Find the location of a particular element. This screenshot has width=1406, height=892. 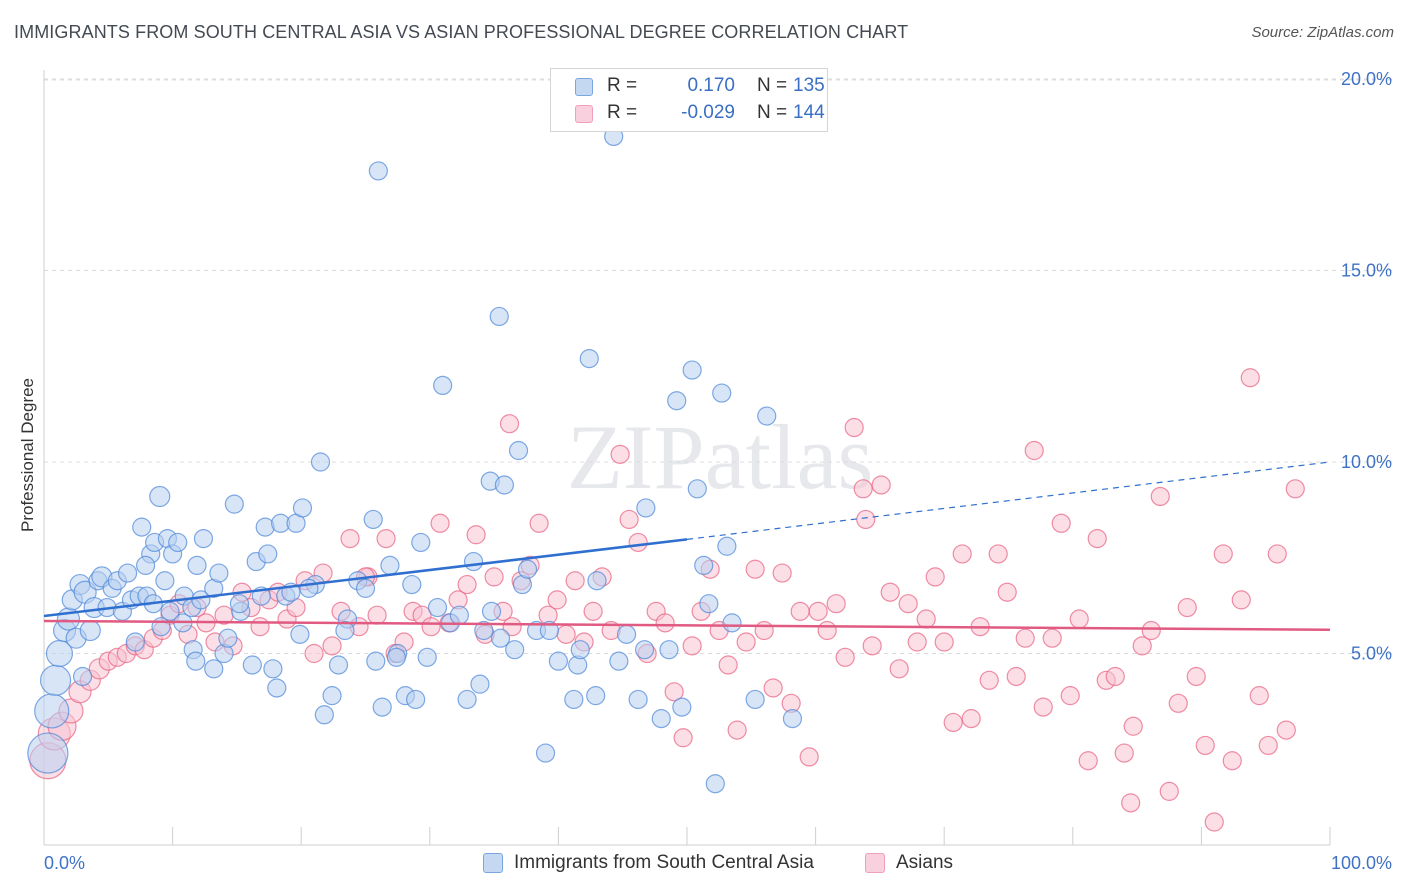

legend-label: Immigrants from South Central Asia is located at coordinates (664, 862).